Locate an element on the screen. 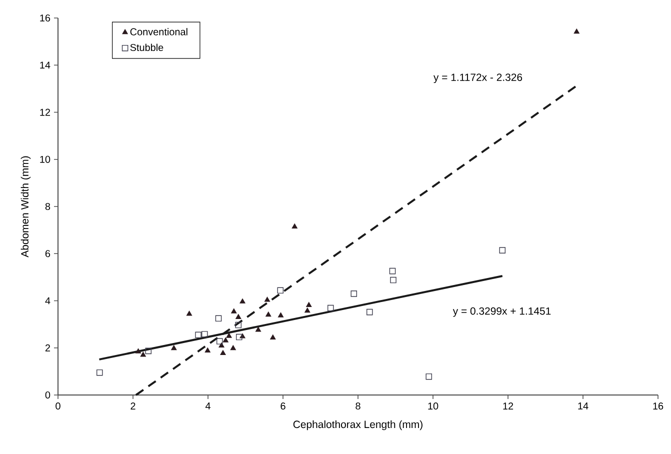 The image size is (671, 454). annotation: y = 1.1172x - 2.326 is located at coordinates (477, 79).